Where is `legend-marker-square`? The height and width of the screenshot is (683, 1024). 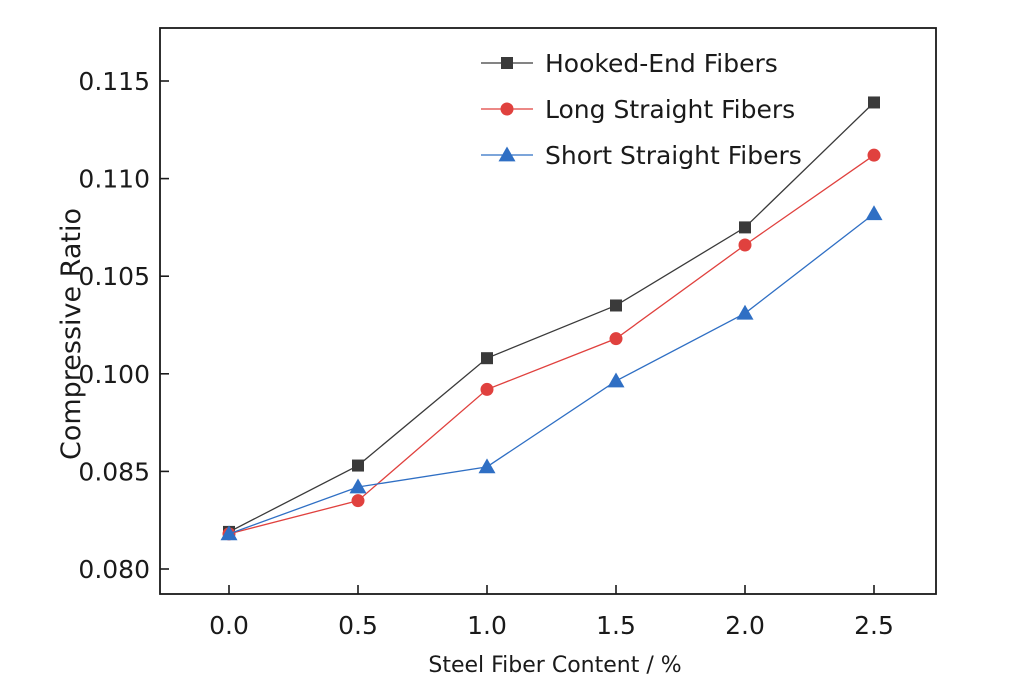
legend-marker-square is located at coordinates (507, 63).